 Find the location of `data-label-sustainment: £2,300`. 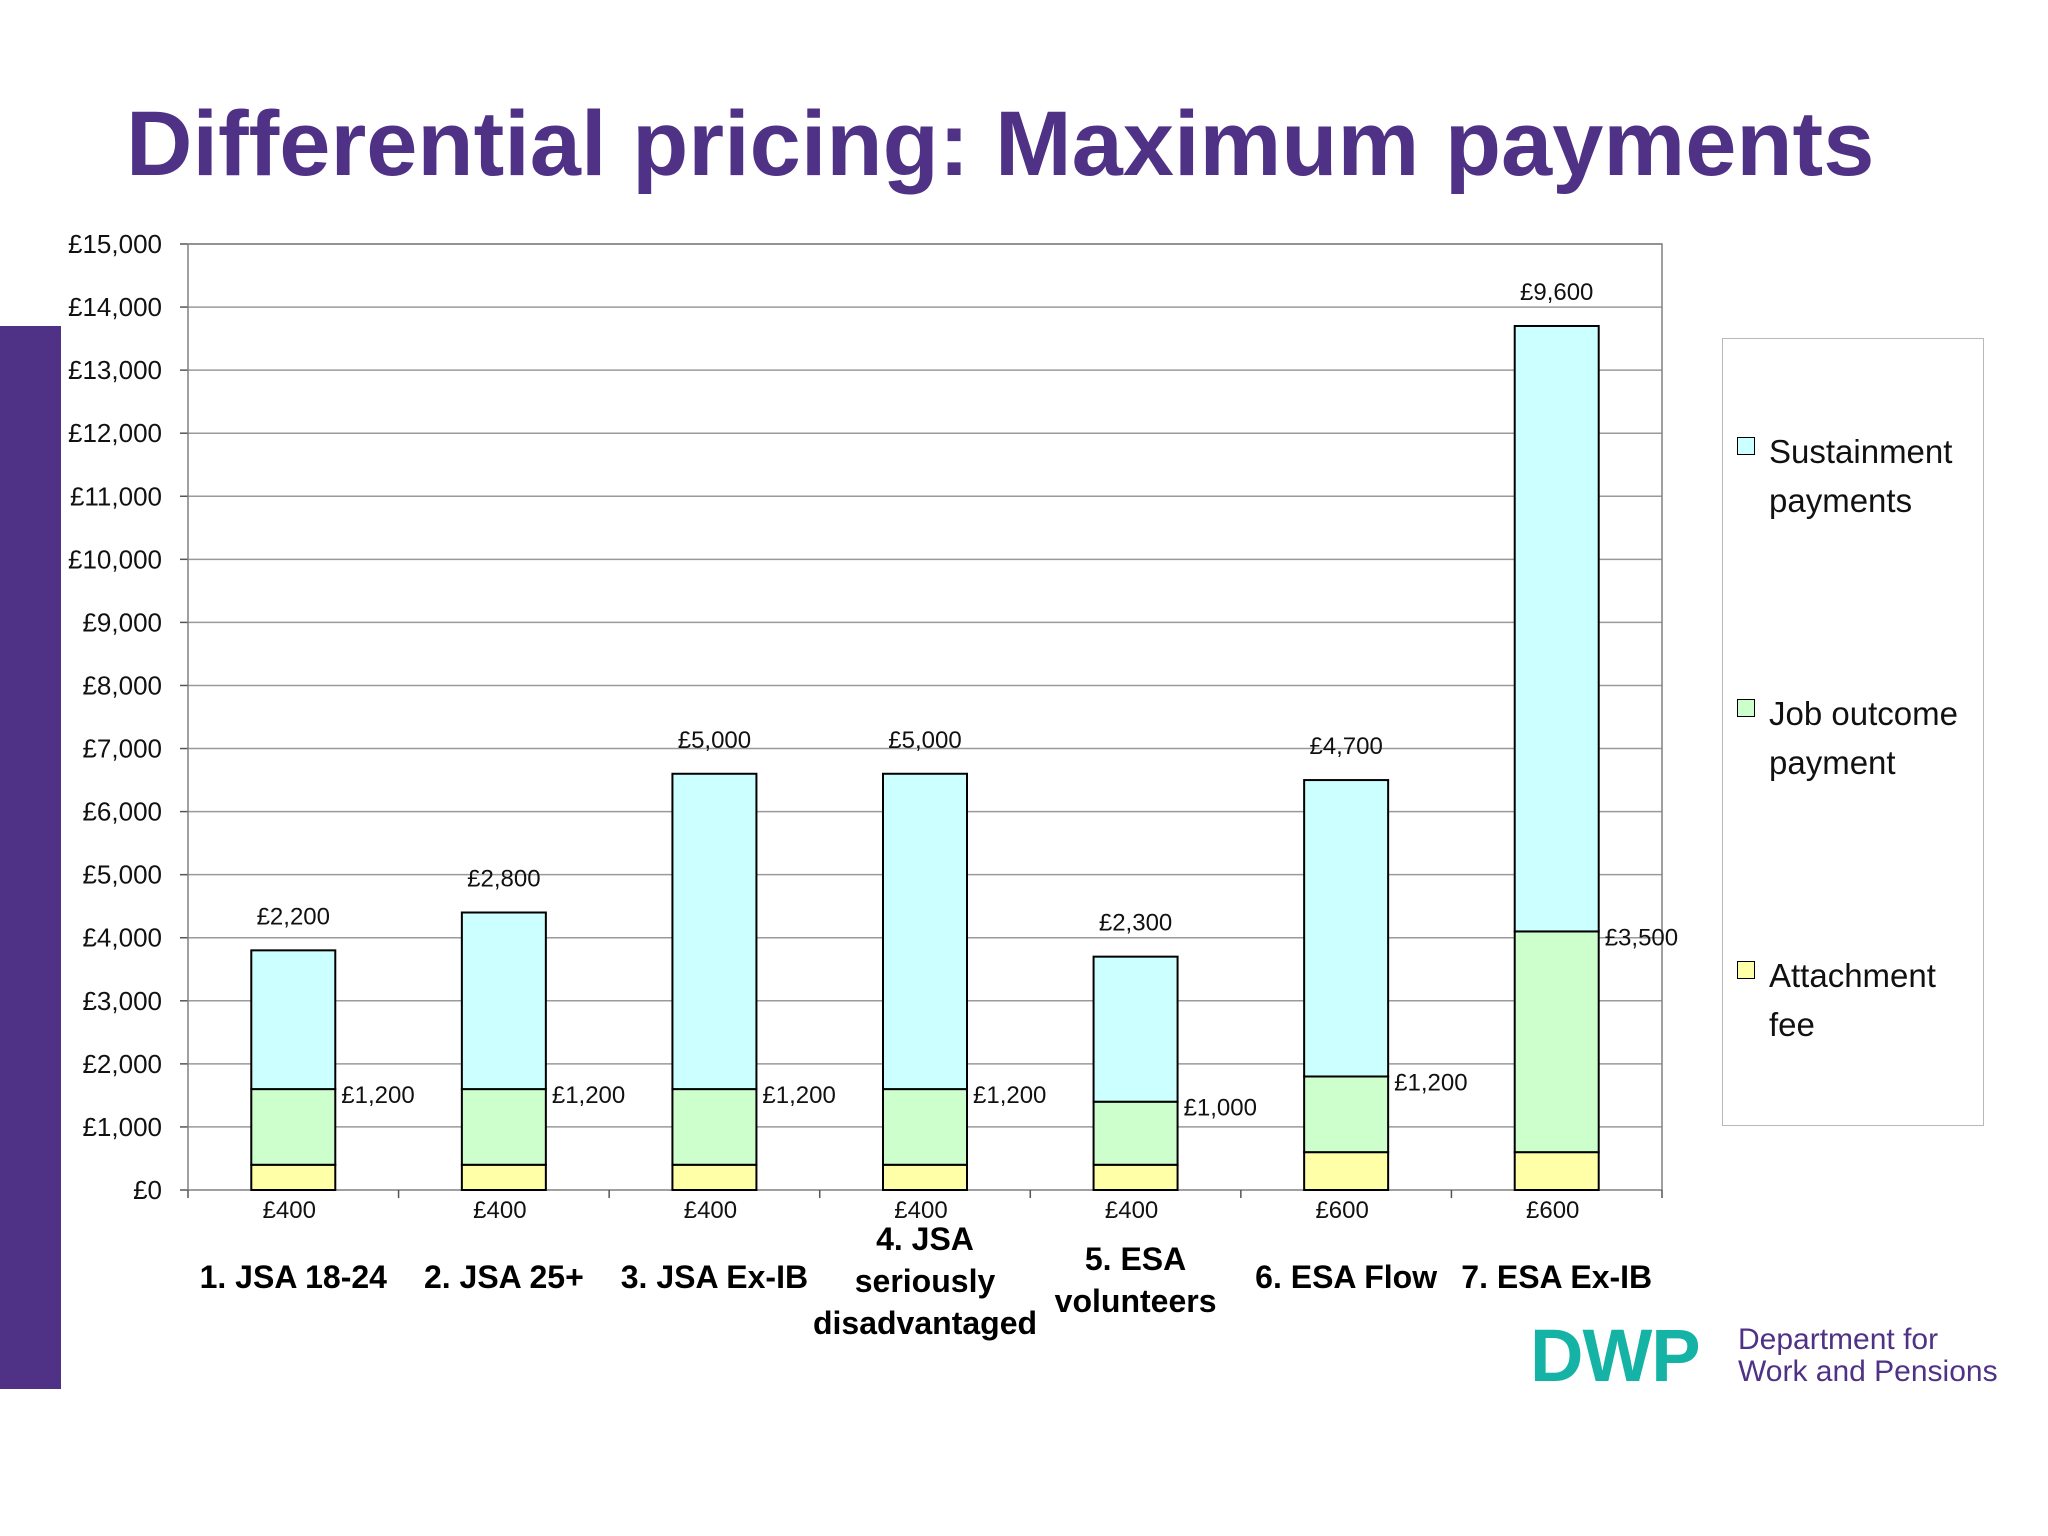

data-label-sustainment: £2,300 is located at coordinates (1135, 923).